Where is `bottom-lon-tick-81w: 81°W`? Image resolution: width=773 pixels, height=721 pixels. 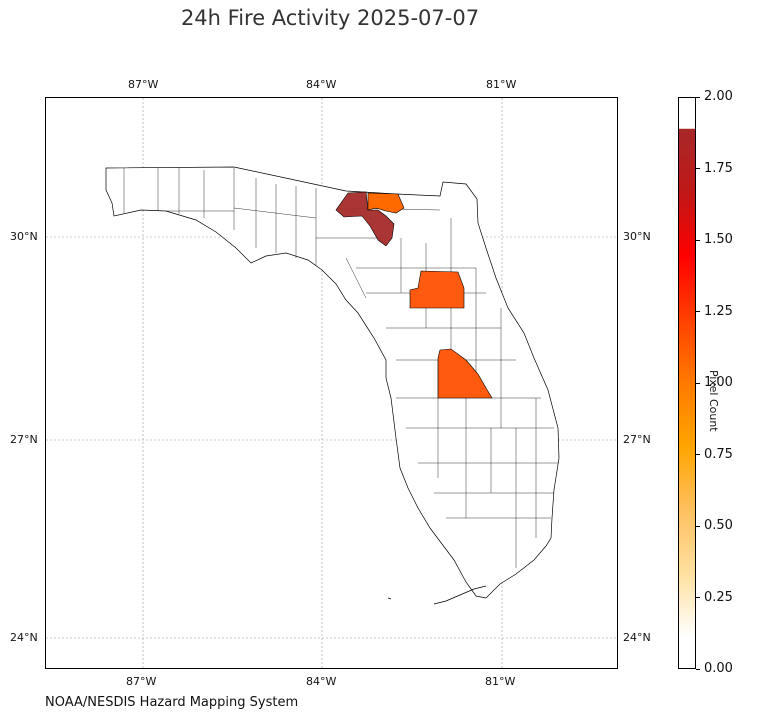
bottom-lon-tick-81w: 81°W is located at coordinates (500, 681).